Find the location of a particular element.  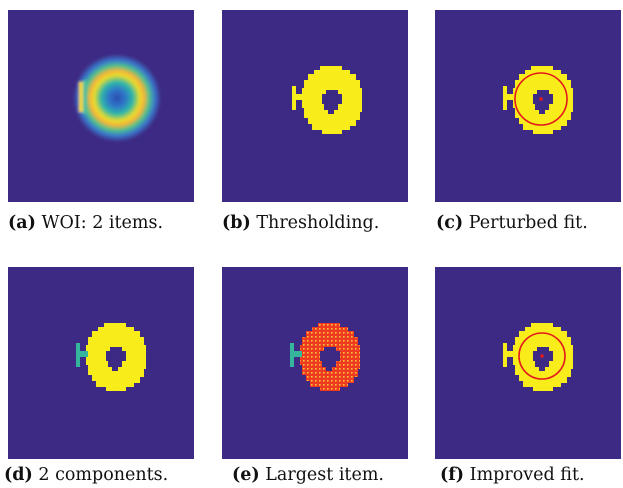

woi-heatmap is located at coordinates (117, 98).